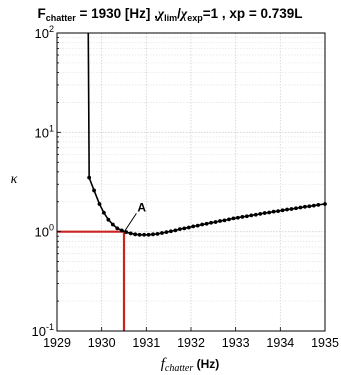  I want to click on x-tick-label: 1929, so click(57, 343).